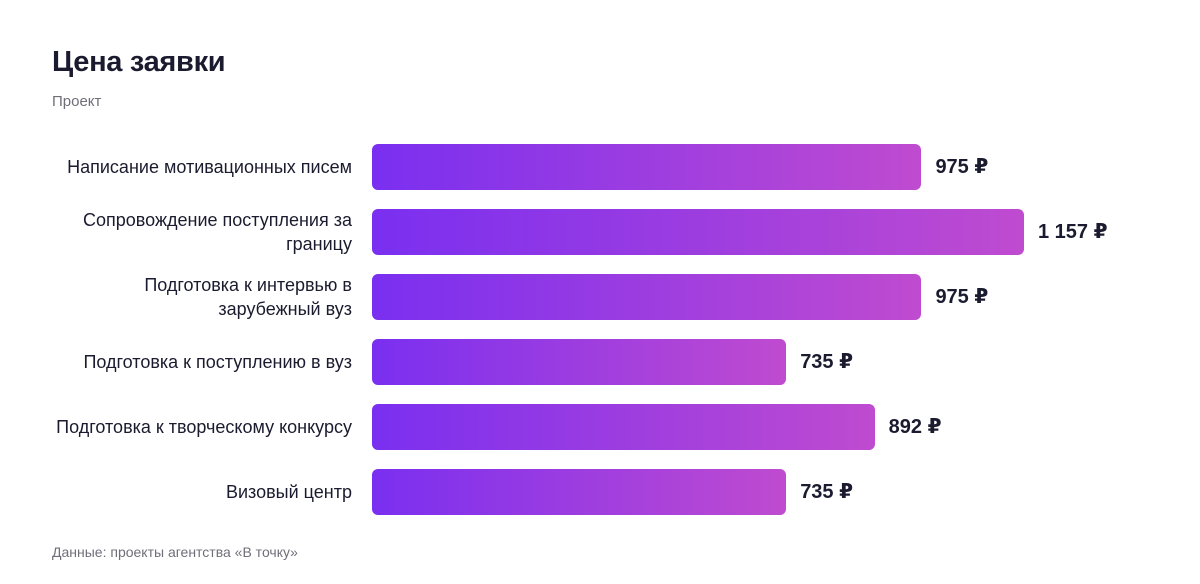 The width and height of the screenshot is (1200, 584). Describe the element at coordinates (248, 297) in the screenshot. I see `category-label: Подготовка к интервью в зарубежный вуз` at that location.